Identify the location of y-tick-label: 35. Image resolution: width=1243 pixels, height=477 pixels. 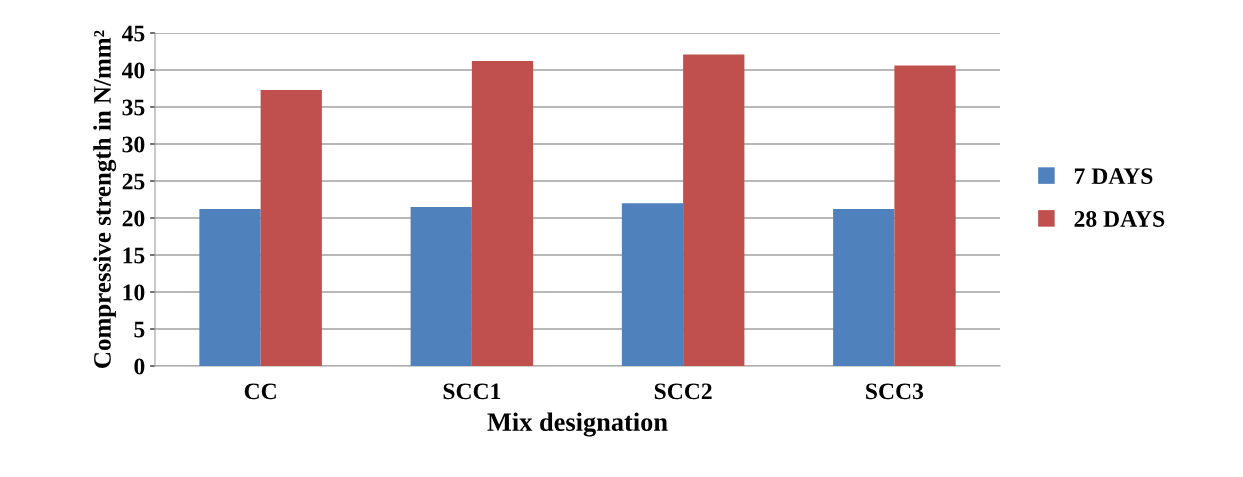
(133, 107).